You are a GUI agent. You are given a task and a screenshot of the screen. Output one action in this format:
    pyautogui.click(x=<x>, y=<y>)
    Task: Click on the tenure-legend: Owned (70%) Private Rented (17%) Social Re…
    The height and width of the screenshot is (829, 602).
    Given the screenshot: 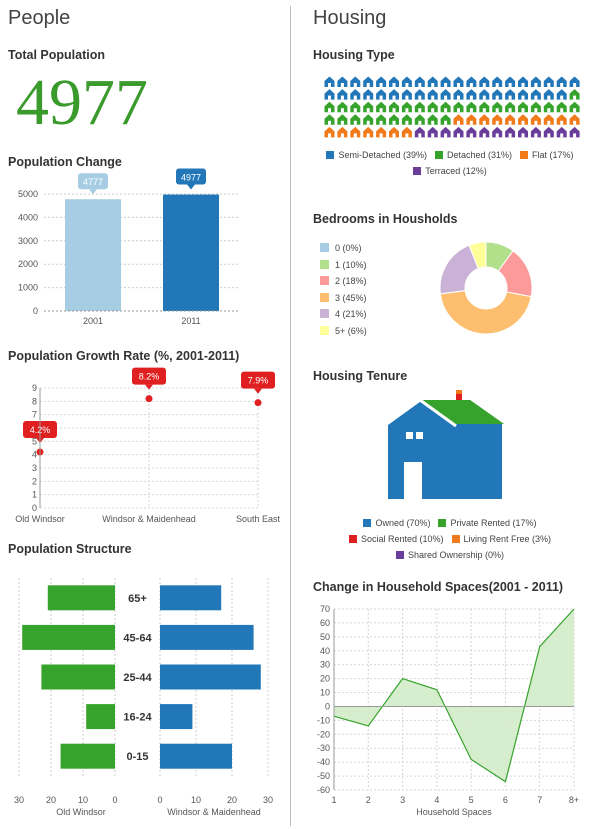 What is the action you would take?
    pyautogui.click(x=450, y=539)
    